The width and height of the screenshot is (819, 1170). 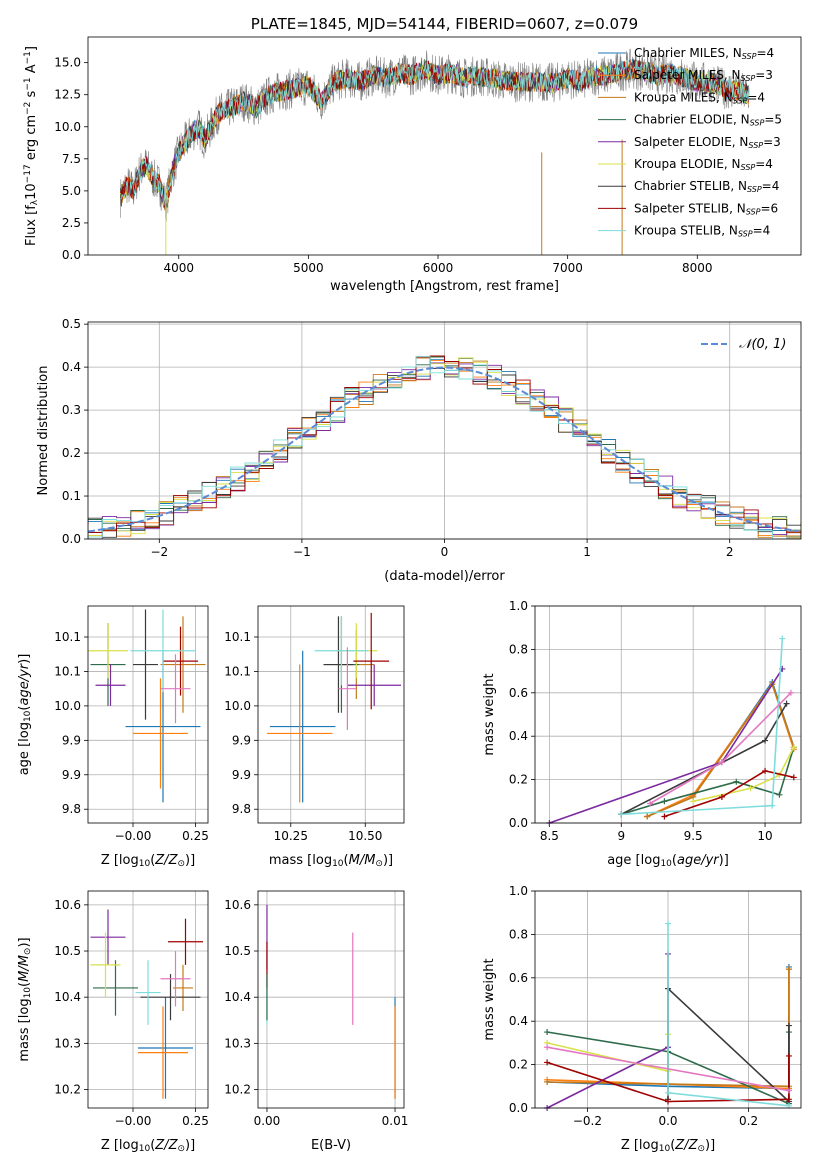 I want to click on y-tick-label: 9.9, so click(x=241, y=775).